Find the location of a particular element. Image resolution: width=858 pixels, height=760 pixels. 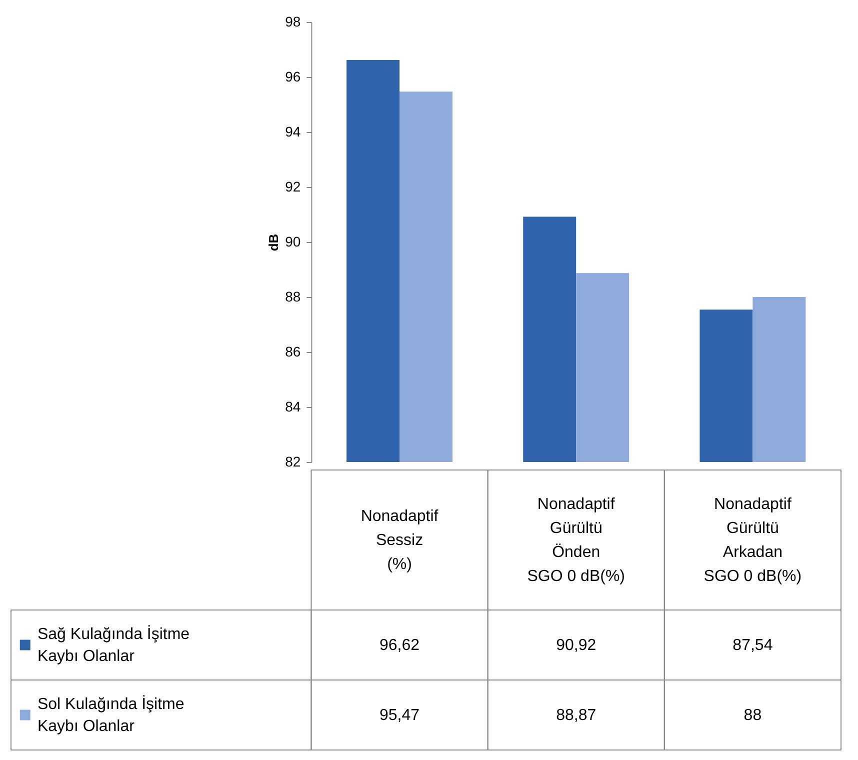

legend-label: Sağ Kulağında İşitme Kaybı Olanlar is located at coordinates (113, 645).